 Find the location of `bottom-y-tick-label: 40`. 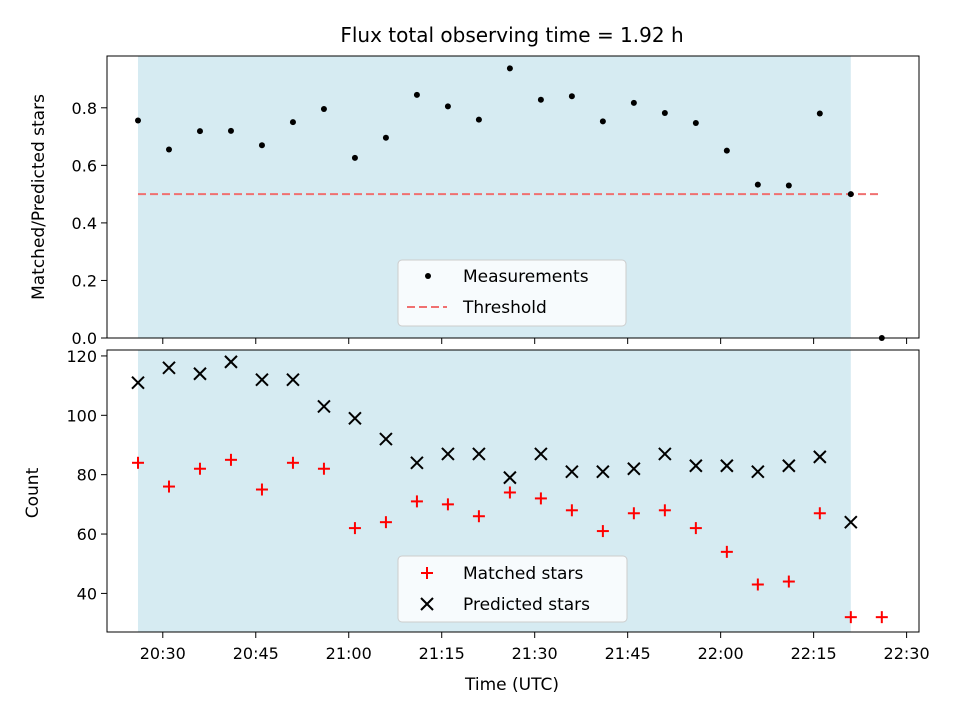

bottom-y-tick-label: 40 is located at coordinates (87, 593).